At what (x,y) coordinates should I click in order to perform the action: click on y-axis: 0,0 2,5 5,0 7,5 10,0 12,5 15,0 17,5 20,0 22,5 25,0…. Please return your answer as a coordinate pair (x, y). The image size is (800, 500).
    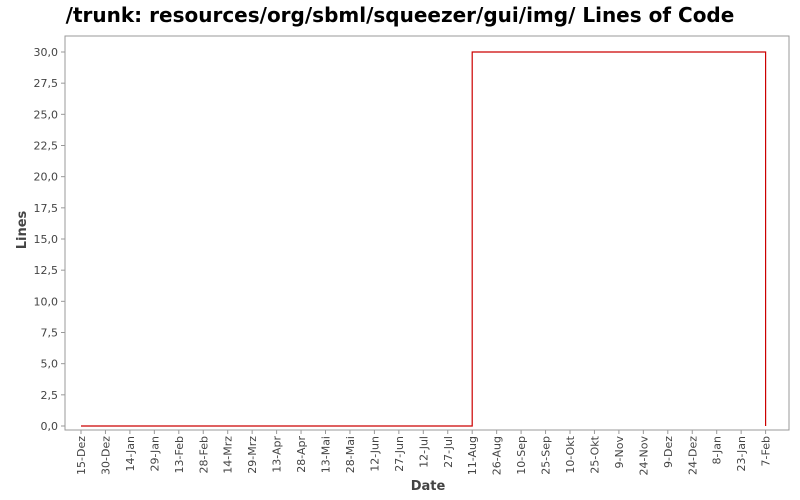
    Looking at the image, I should click on (49, 239).